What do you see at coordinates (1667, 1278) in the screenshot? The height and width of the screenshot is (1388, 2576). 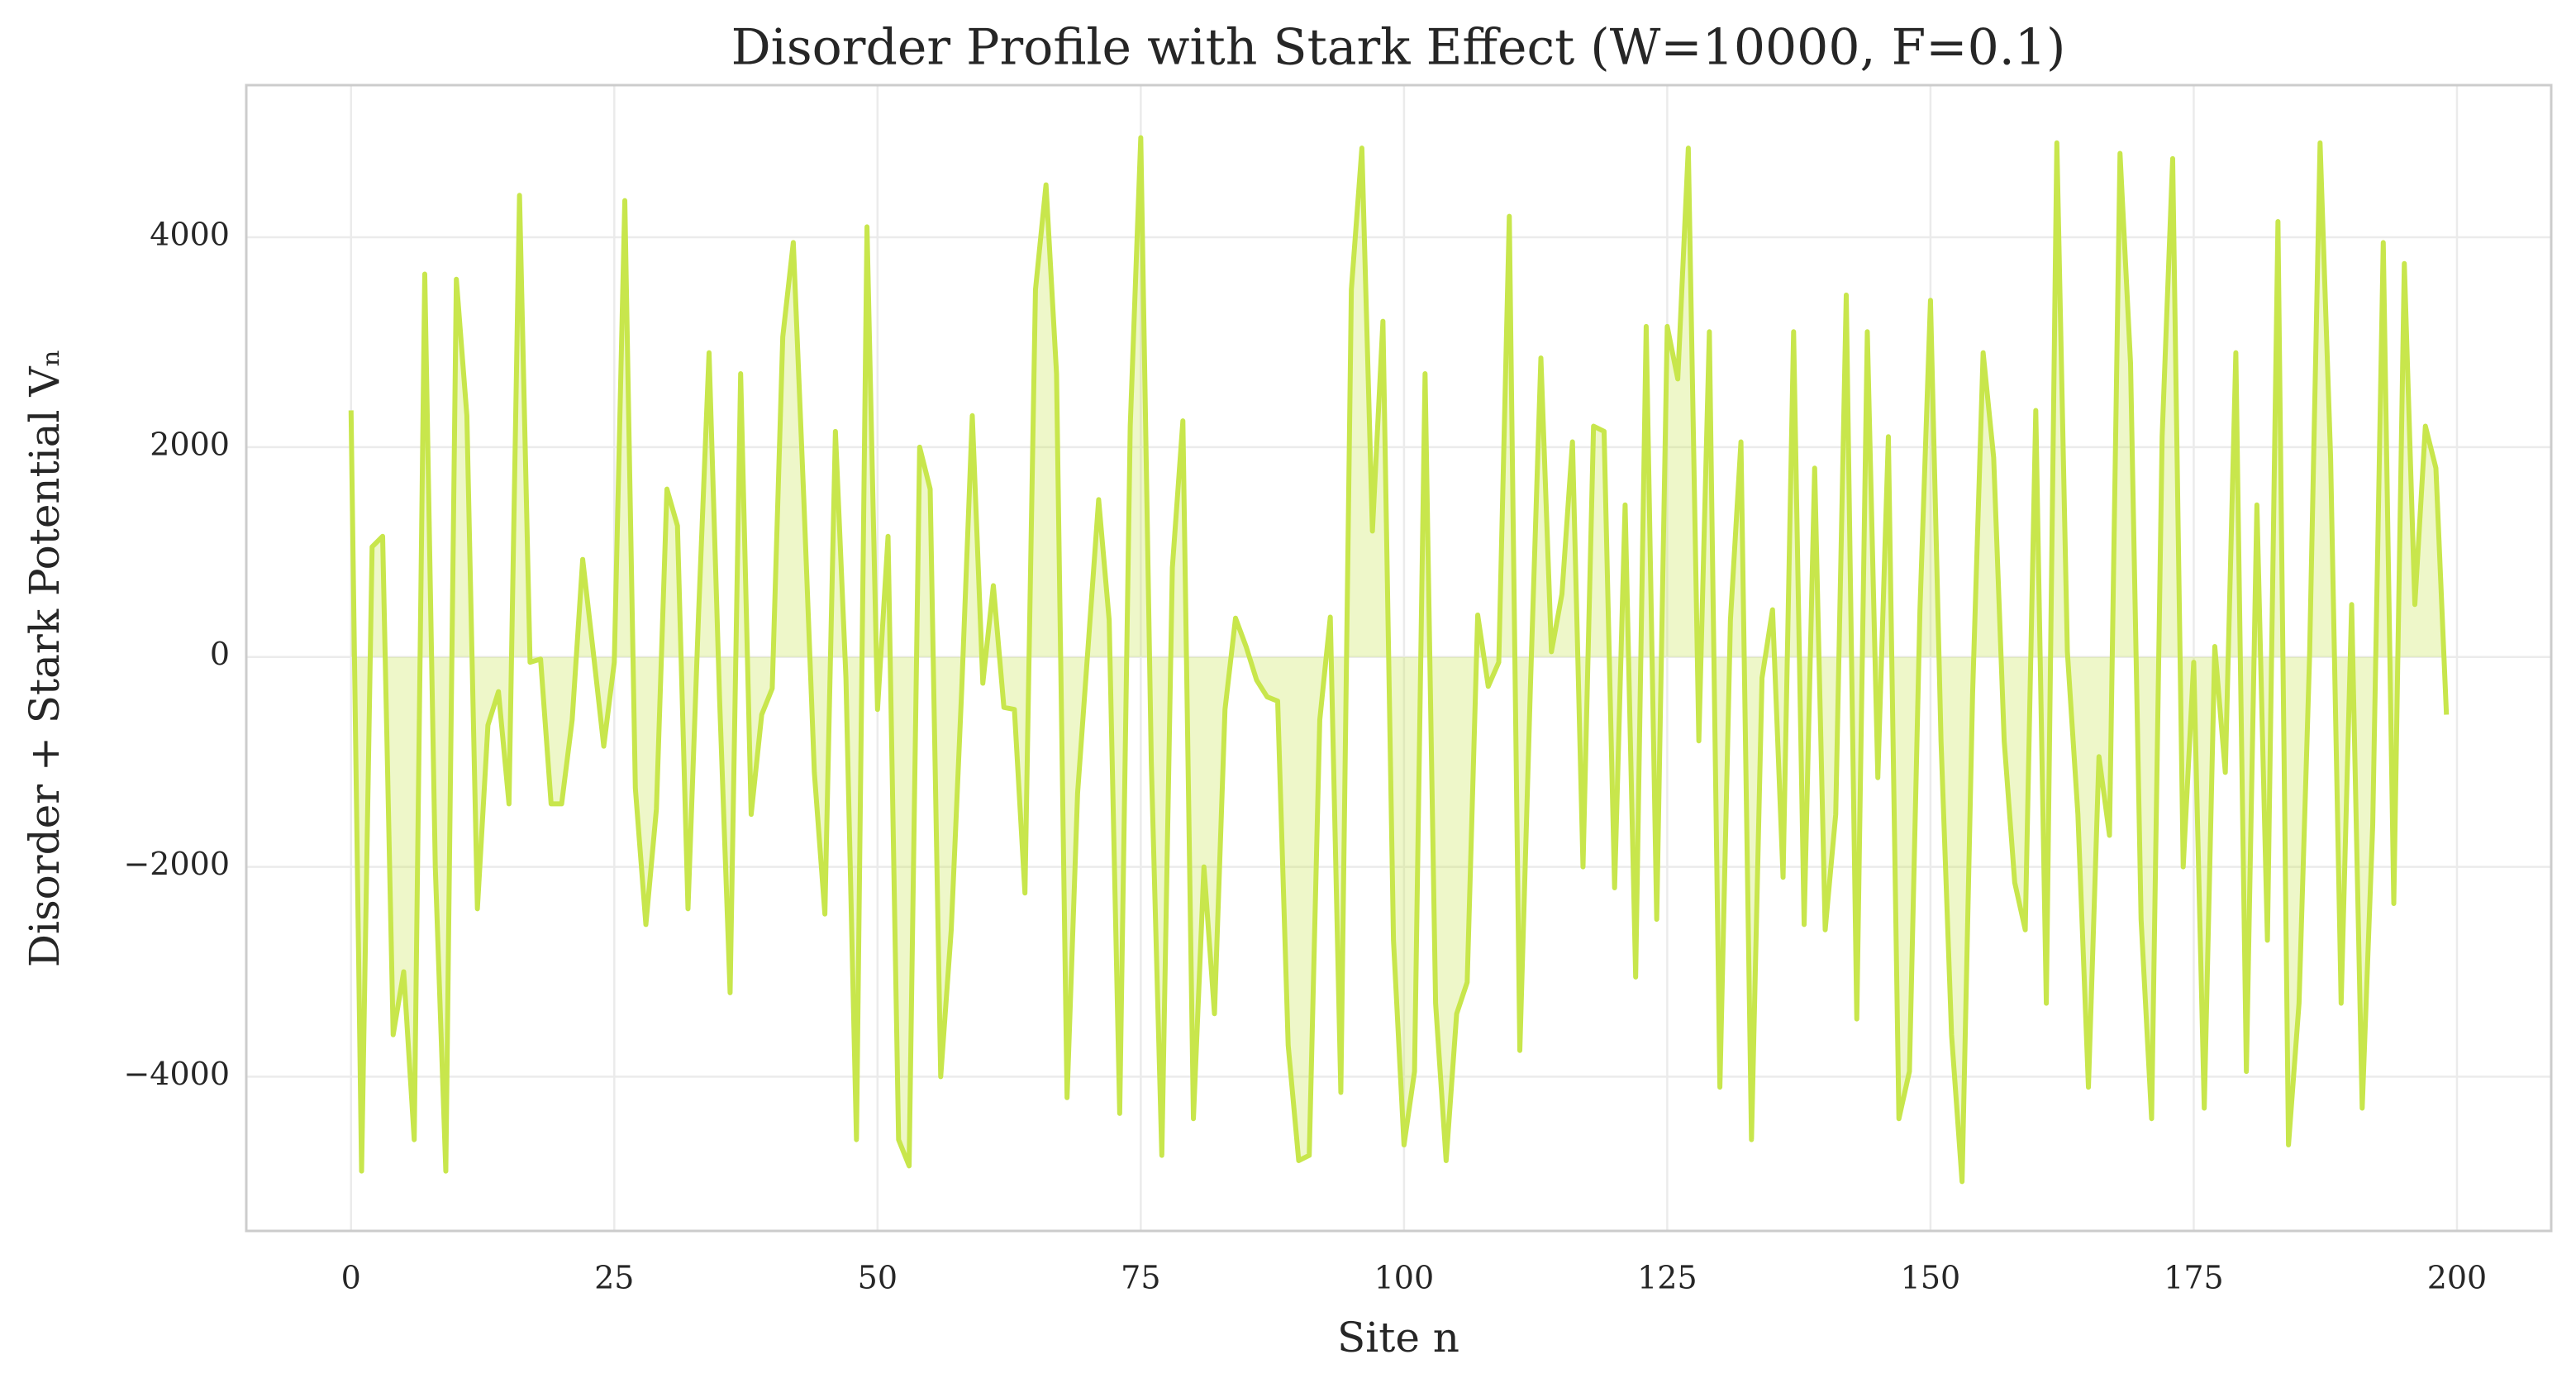 I see `x-tick-label: 125` at bounding box center [1667, 1278].